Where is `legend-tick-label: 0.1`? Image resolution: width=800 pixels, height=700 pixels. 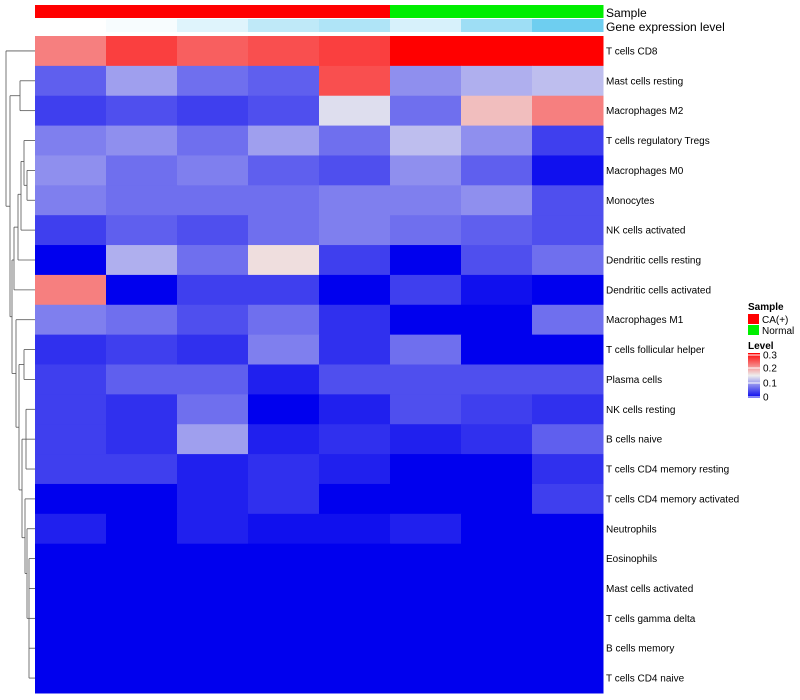
legend-tick-label: 0.1 is located at coordinates (770, 384).